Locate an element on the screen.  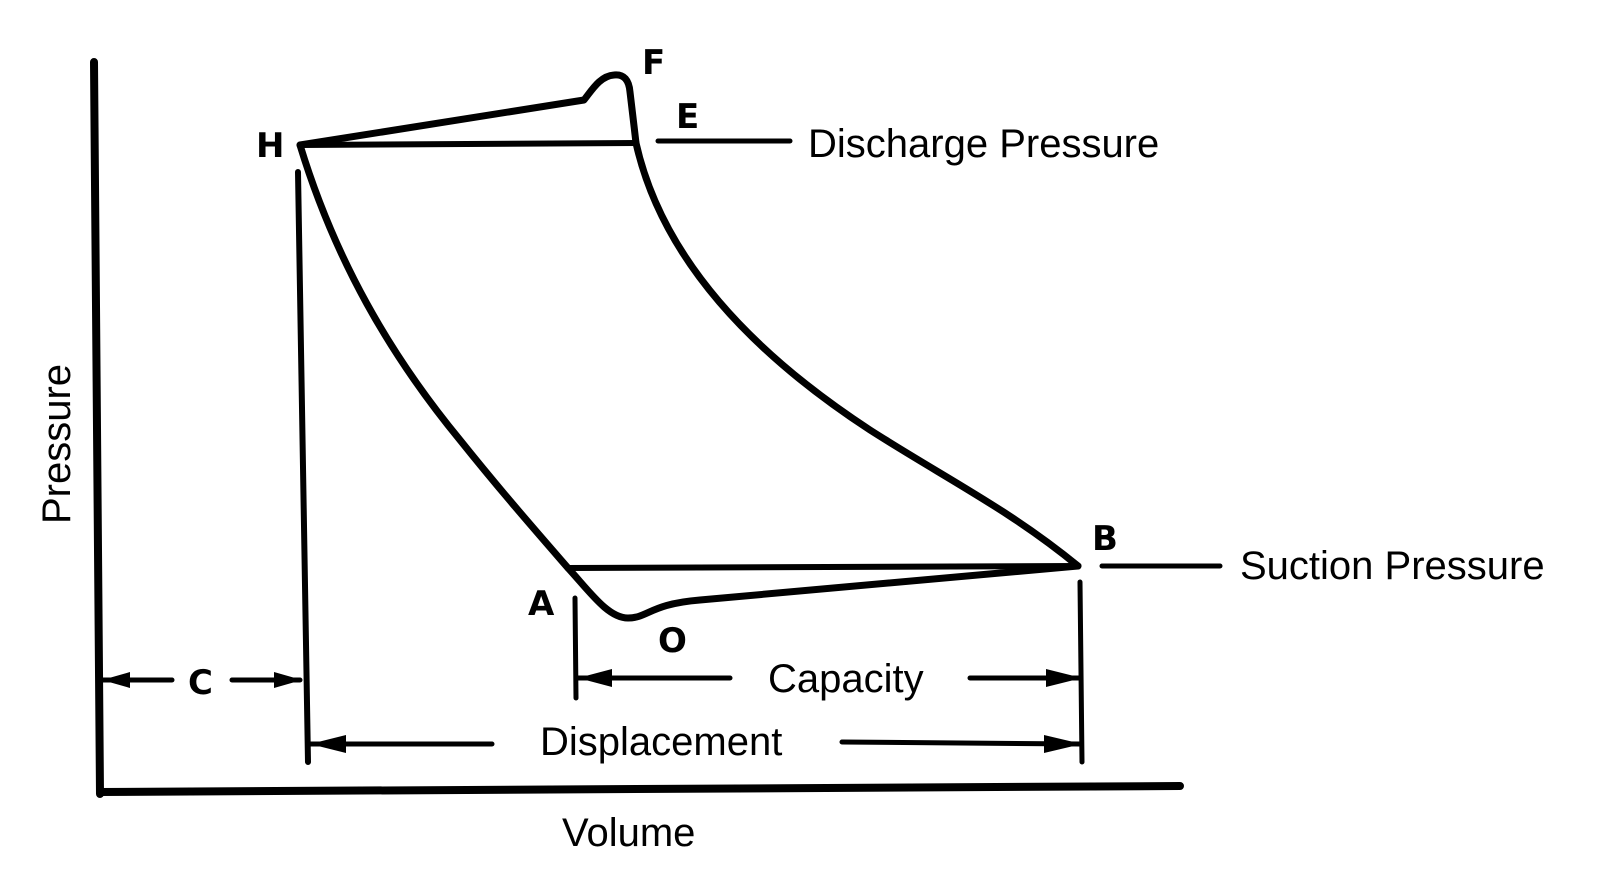
re-expansion-curve is located at coordinates (434, 356).